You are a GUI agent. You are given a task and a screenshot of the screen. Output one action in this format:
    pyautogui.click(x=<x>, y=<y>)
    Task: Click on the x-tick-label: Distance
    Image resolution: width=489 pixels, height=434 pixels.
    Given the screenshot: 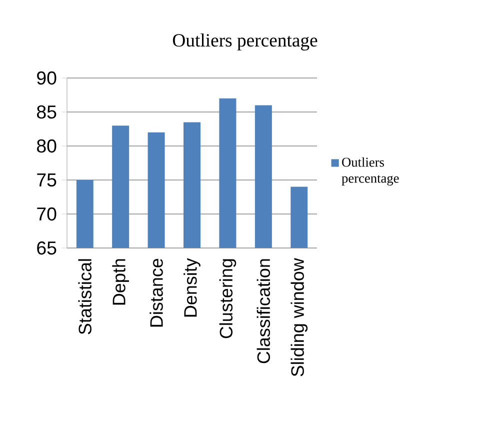 What is the action you would take?
    pyautogui.click(x=156, y=292)
    